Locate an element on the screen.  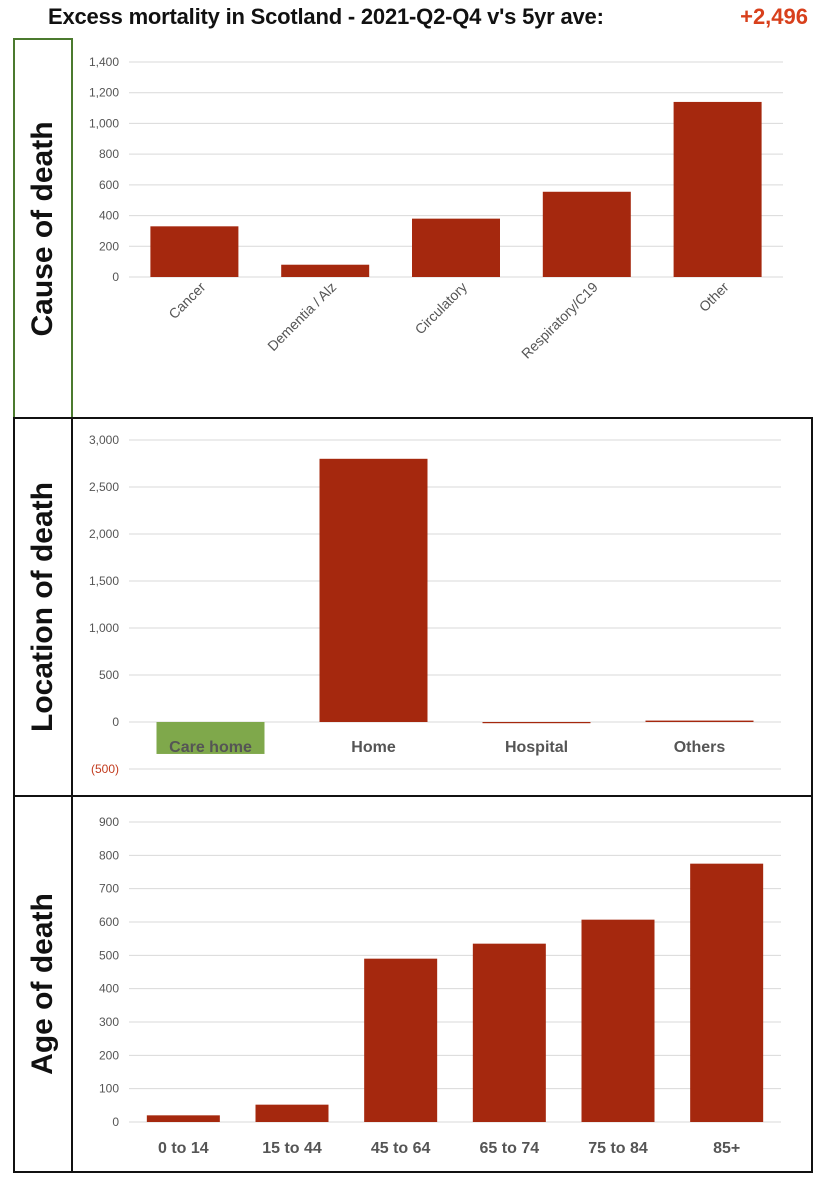
category-label: Dementia / Alz is located at coordinates (301, 316).